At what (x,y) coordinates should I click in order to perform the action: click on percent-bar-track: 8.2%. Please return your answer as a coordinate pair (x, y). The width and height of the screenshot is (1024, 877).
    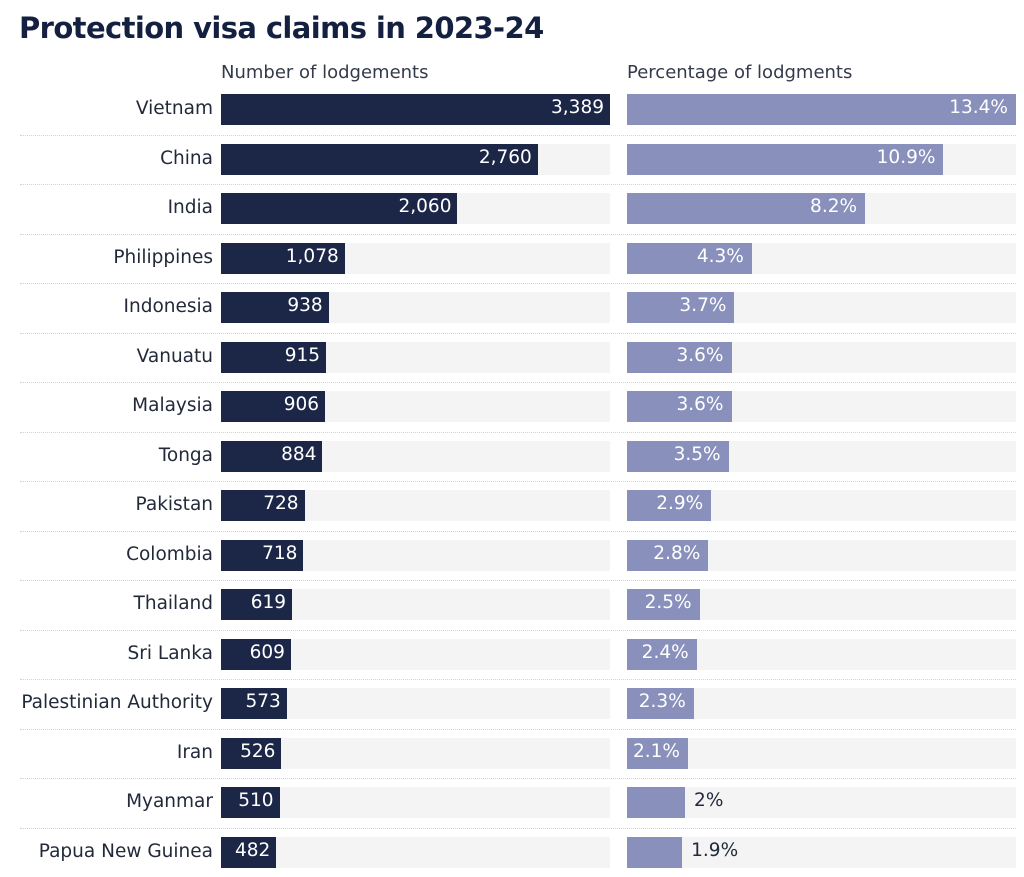
    Looking at the image, I should click on (821, 208).